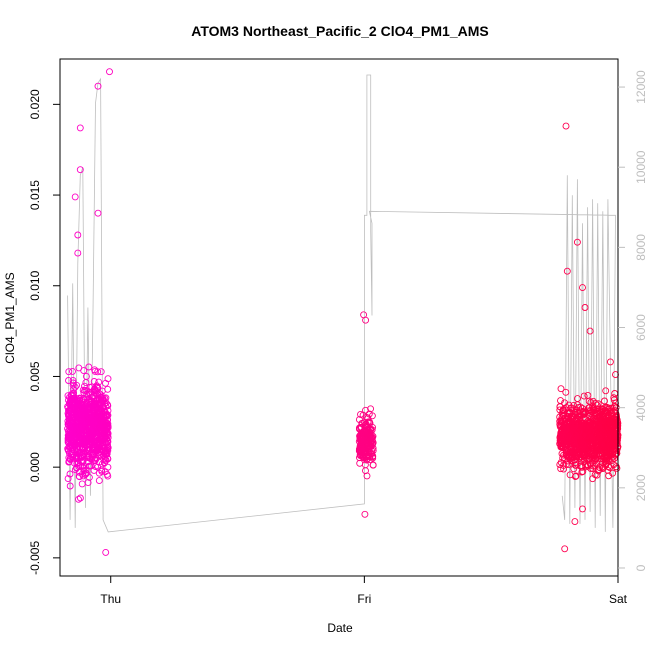  I want to click on left-axis-tick-label: -0.005, so click(35, 558).